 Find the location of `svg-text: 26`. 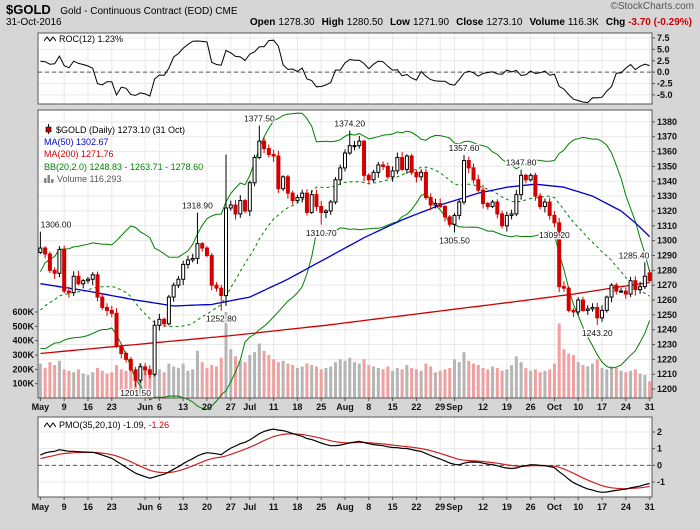

svg-text: 26 is located at coordinates (531, 507).